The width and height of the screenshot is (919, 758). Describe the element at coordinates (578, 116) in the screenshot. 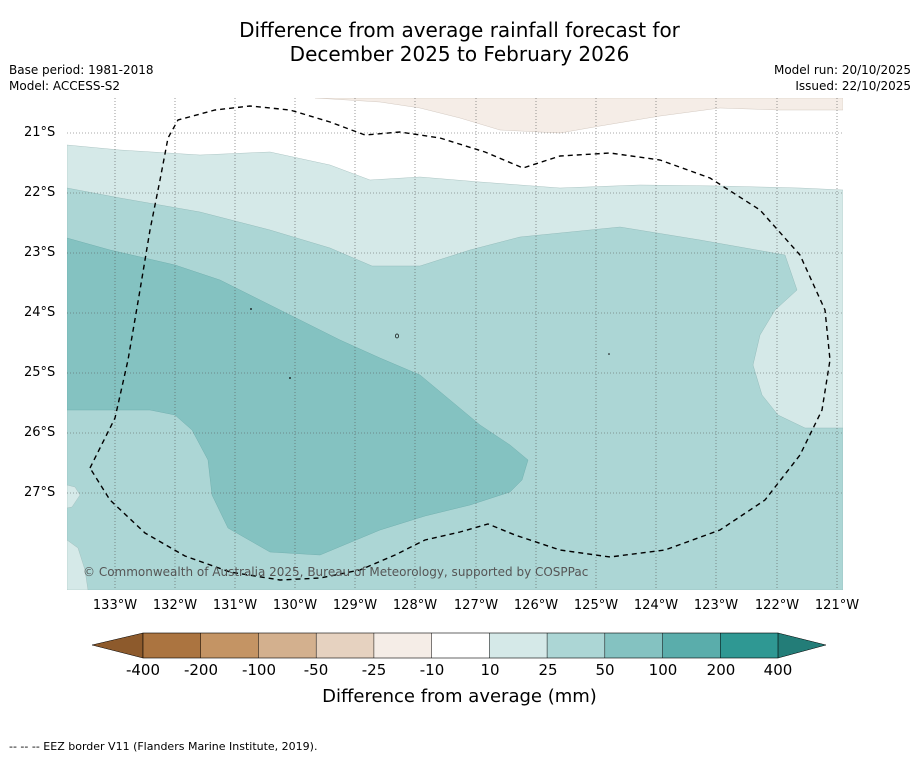

I see `rain-below-average-region` at that location.